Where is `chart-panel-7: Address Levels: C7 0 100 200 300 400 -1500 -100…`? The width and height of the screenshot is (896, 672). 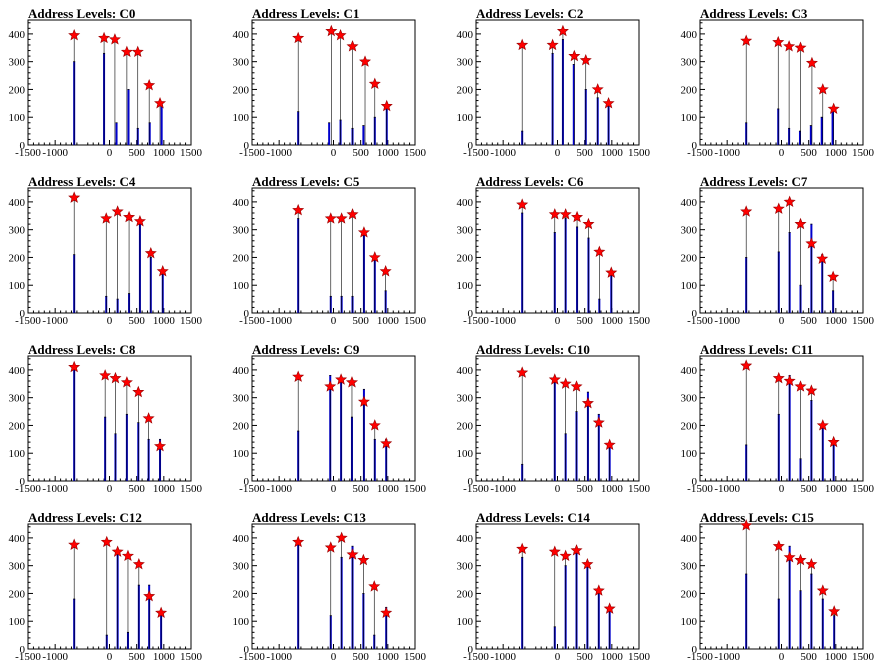 chart-panel-7: Address Levels: C7 0 100 200 300 400 -1500 -100… is located at coordinates (784, 252).